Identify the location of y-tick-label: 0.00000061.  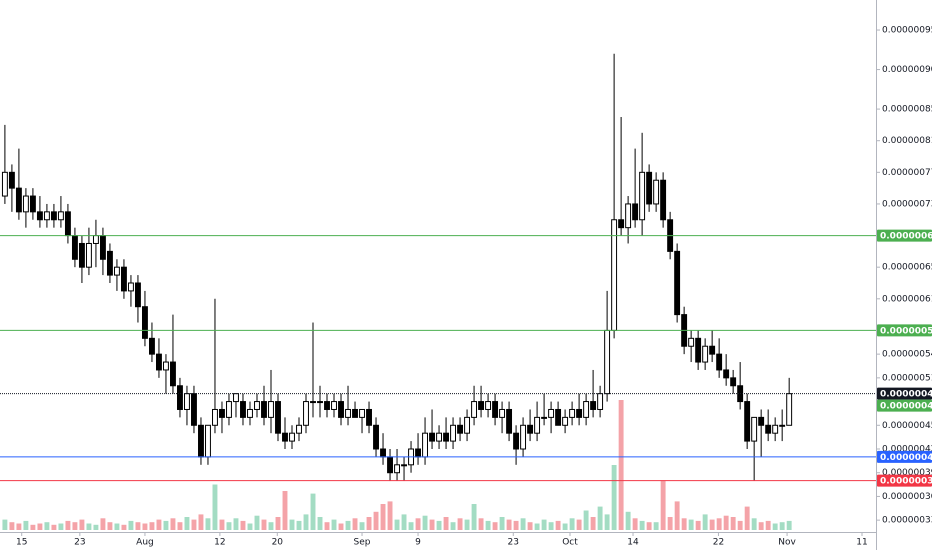
(907, 299).